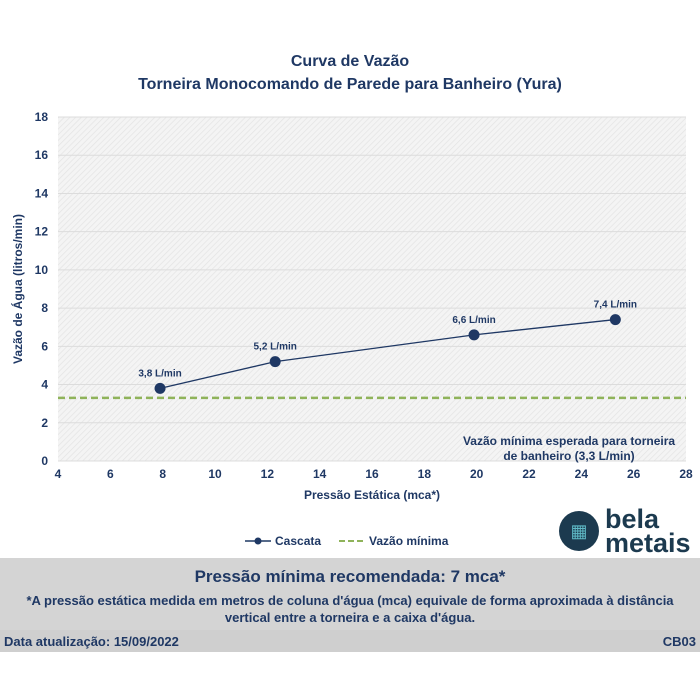 This screenshot has height=700, width=700. Describe the element at coordinates (477, 474) in the screenshot. I see `x-tick-label: 20` at that location.